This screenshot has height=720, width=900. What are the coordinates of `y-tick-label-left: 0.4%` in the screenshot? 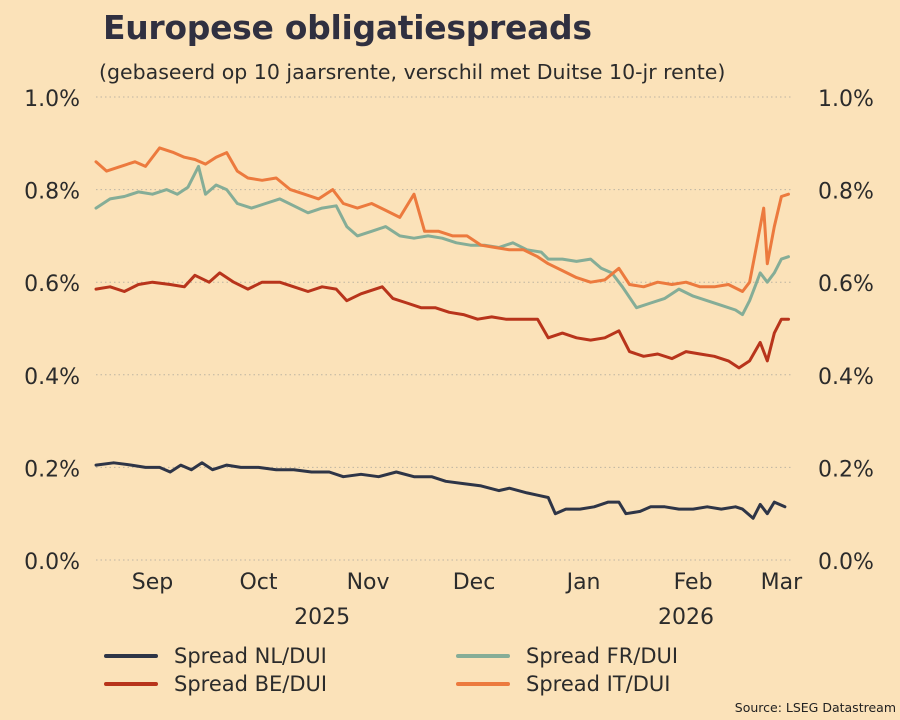 It's located at (52, 377).